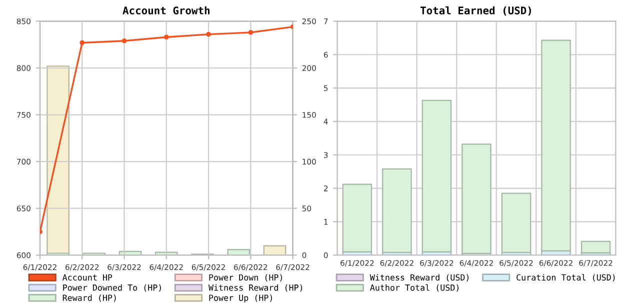  Describe the element at coordinates (240, 298) in the screenshot. I see `legend-label: Power Up (HP)` at that location.